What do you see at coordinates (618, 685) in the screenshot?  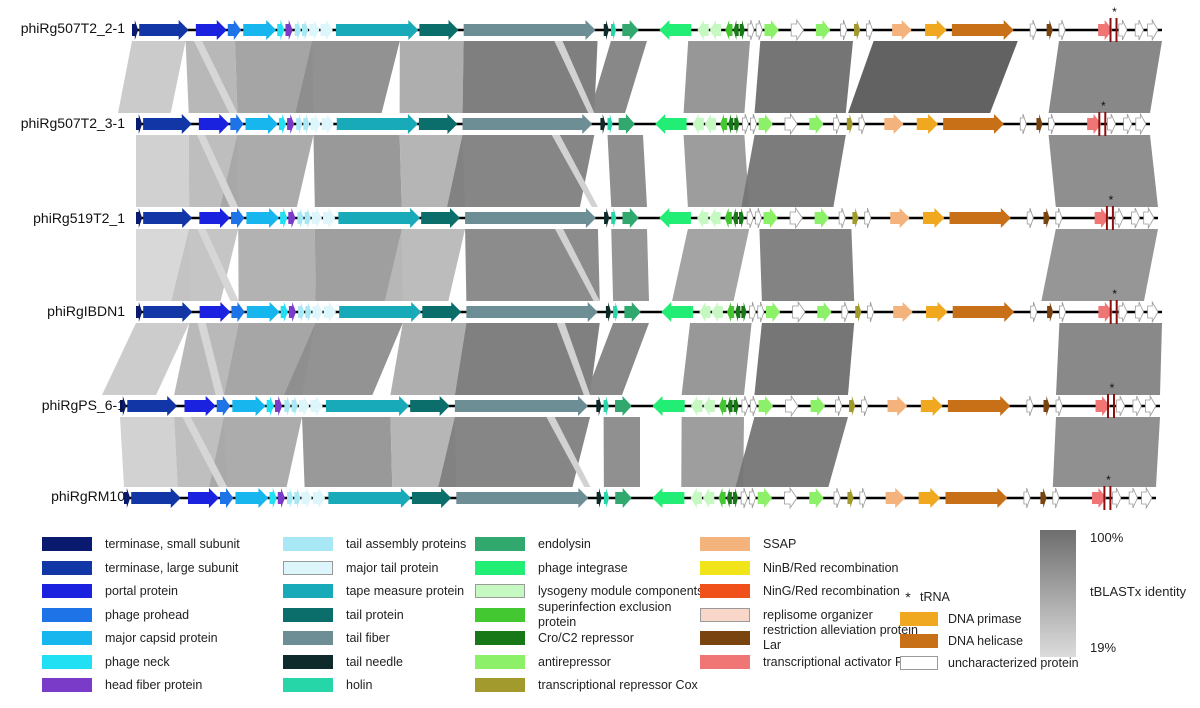 I see `legend-label: transcriptional repressor Cox` at bounding box center [618, 685].